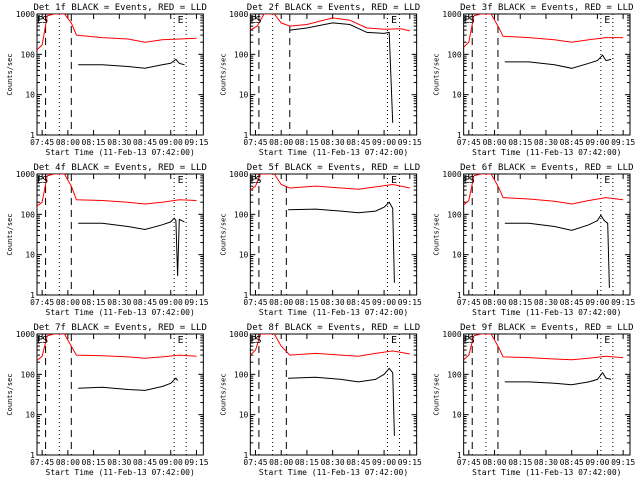  What do you see at coordinates (546, 8) in the screenshot?
I see `panel-title: Det 3f BLACK = Events, RED = LLD` at bounding box center [546, 8].